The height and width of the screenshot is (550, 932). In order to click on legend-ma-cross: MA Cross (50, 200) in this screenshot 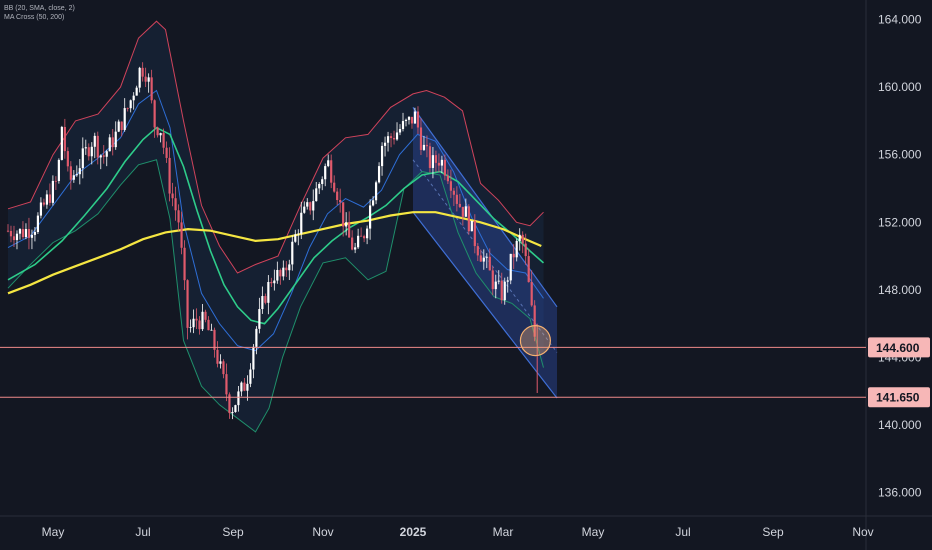, I will do `click(34, 17)`.